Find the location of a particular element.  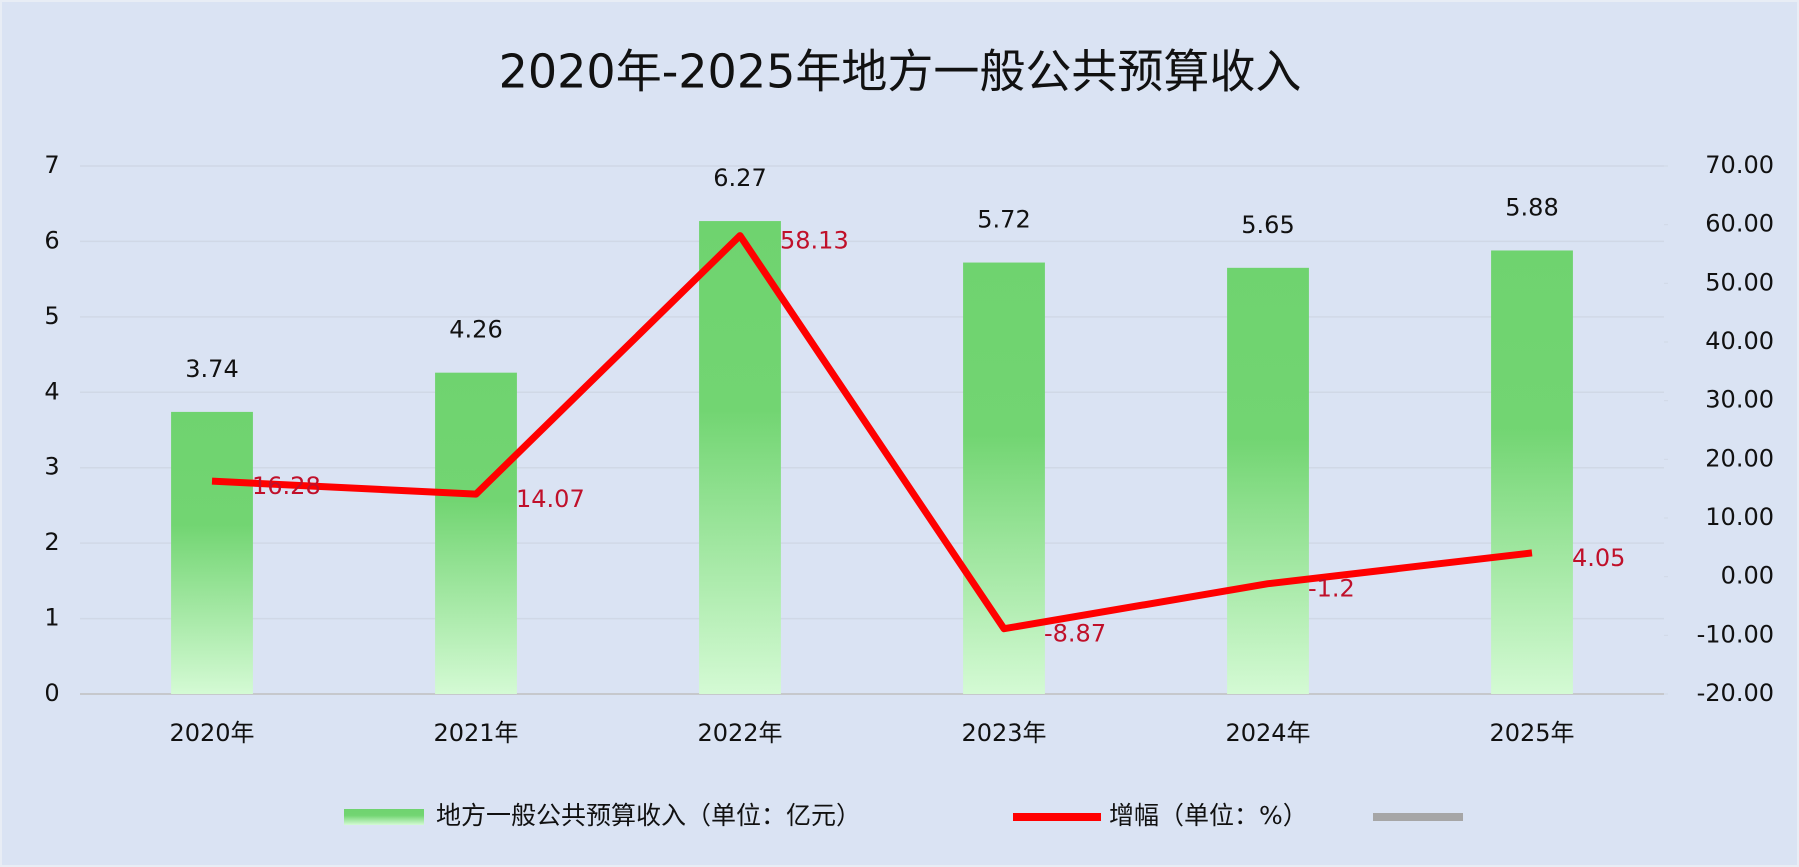

data-label: 3.74 is located at coordinates (211, 369).